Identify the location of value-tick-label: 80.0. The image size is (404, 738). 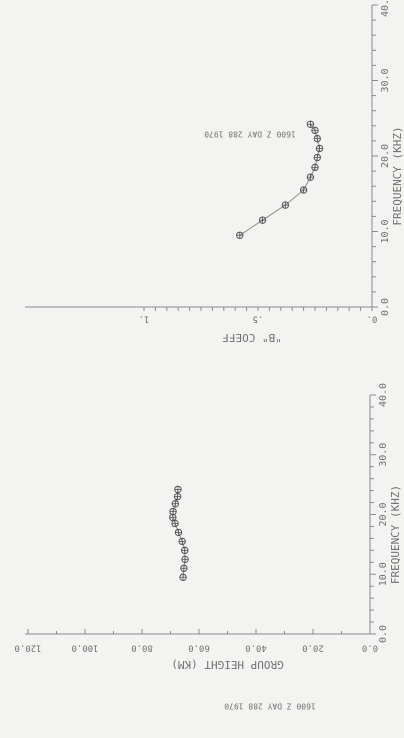
(142, 648).